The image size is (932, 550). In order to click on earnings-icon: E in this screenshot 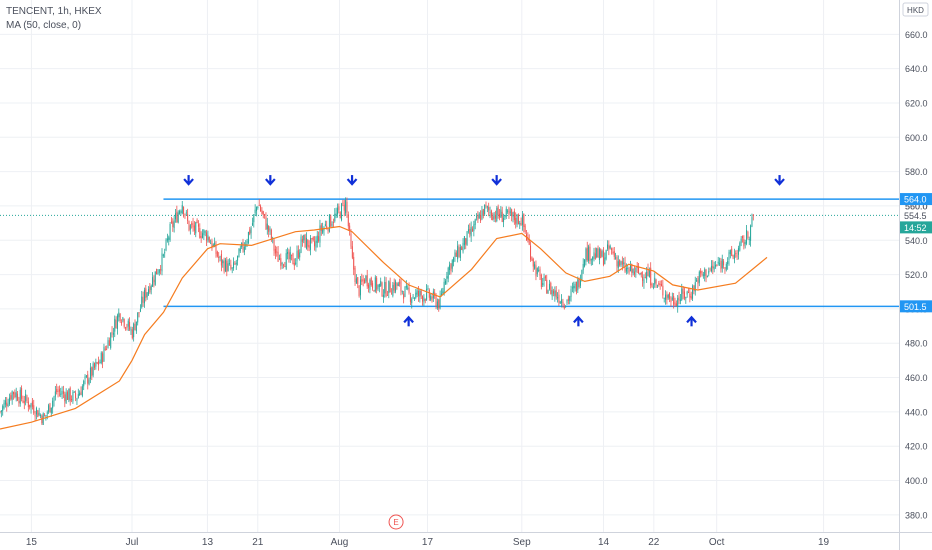, I will do `click(396, 522)`.